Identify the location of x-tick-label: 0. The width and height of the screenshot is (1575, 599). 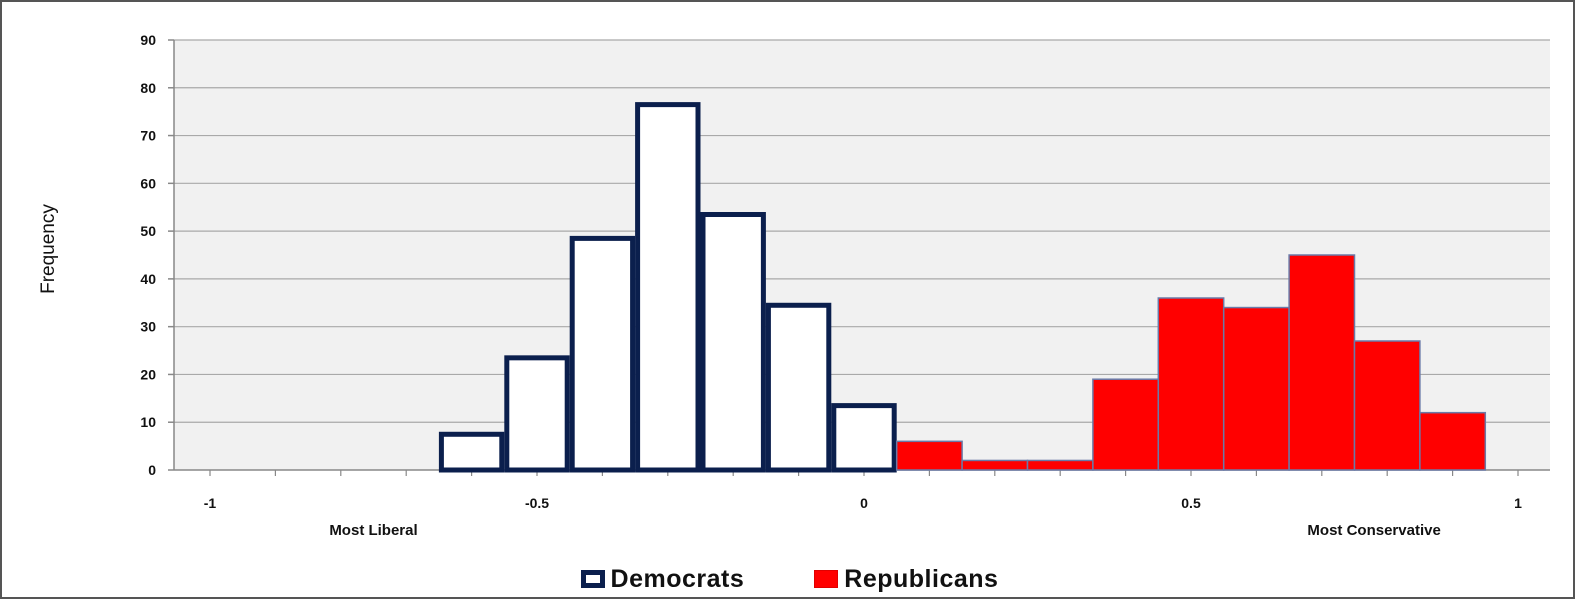
(864, 503).